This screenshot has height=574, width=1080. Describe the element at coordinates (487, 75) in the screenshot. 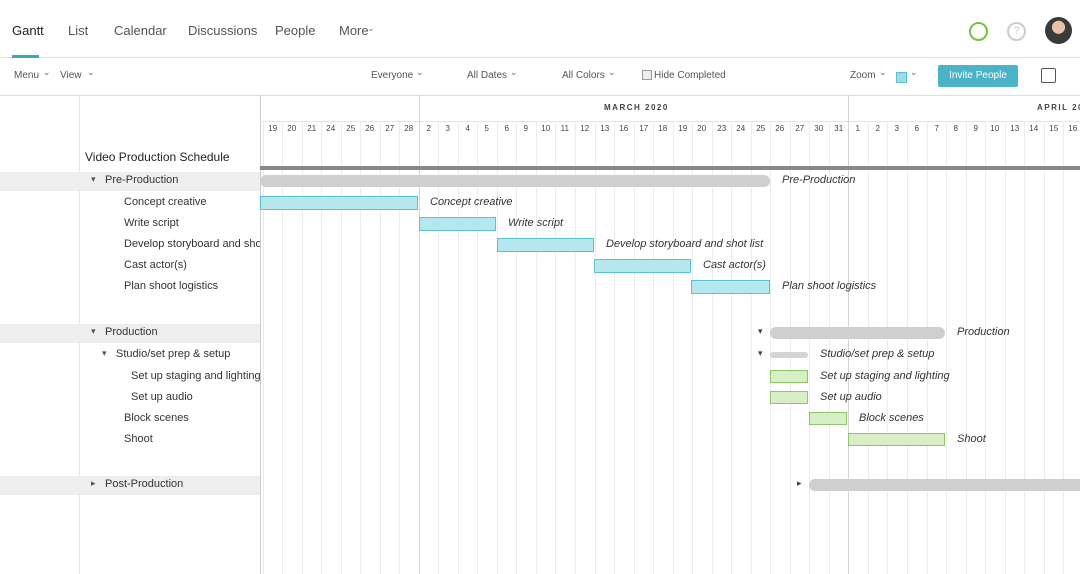

I see `toolbar-control: All Dates` at that location.